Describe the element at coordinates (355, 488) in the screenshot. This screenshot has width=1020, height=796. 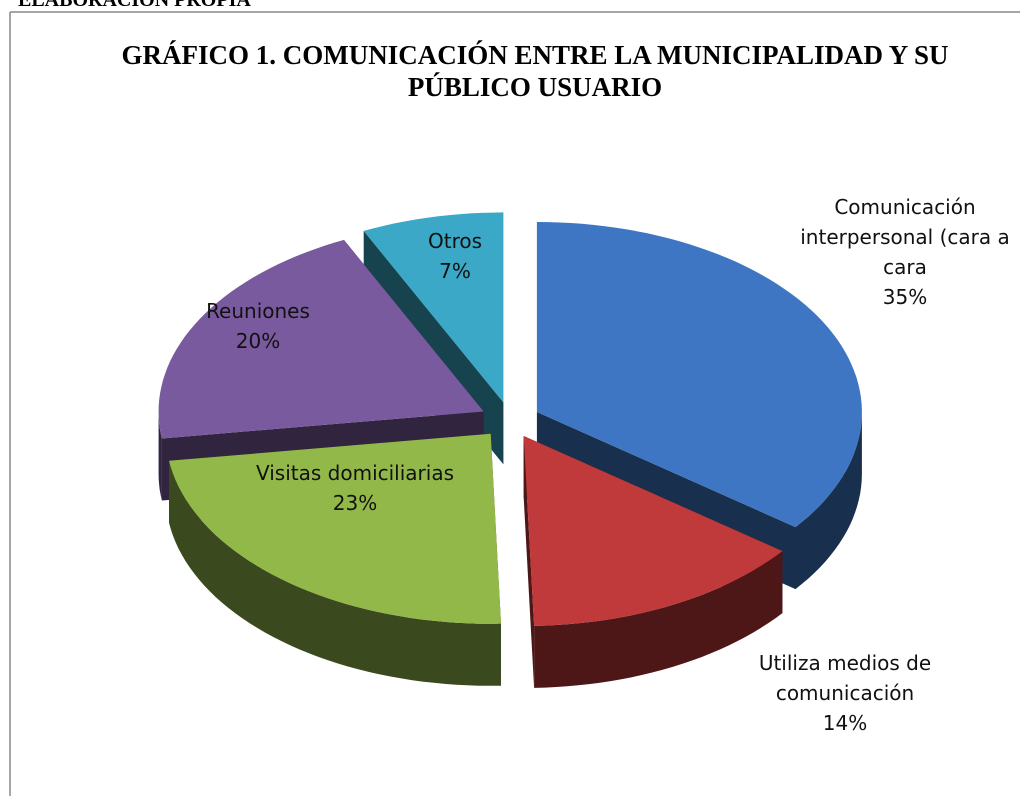
I see `slice-label: Visitas domiciliarias 23%` at that location.